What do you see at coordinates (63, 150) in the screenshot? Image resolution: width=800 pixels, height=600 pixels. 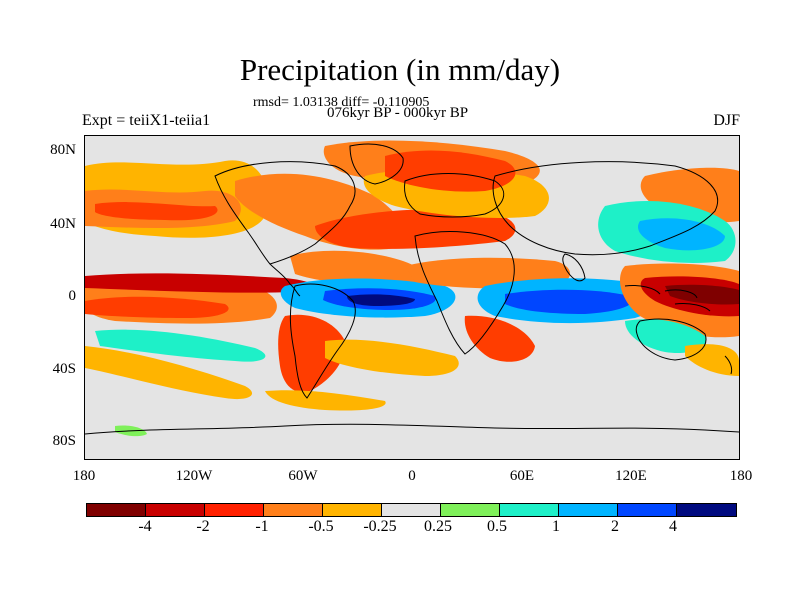 I see `lat-label-80n: 80N` at bounding box center [63, 150].